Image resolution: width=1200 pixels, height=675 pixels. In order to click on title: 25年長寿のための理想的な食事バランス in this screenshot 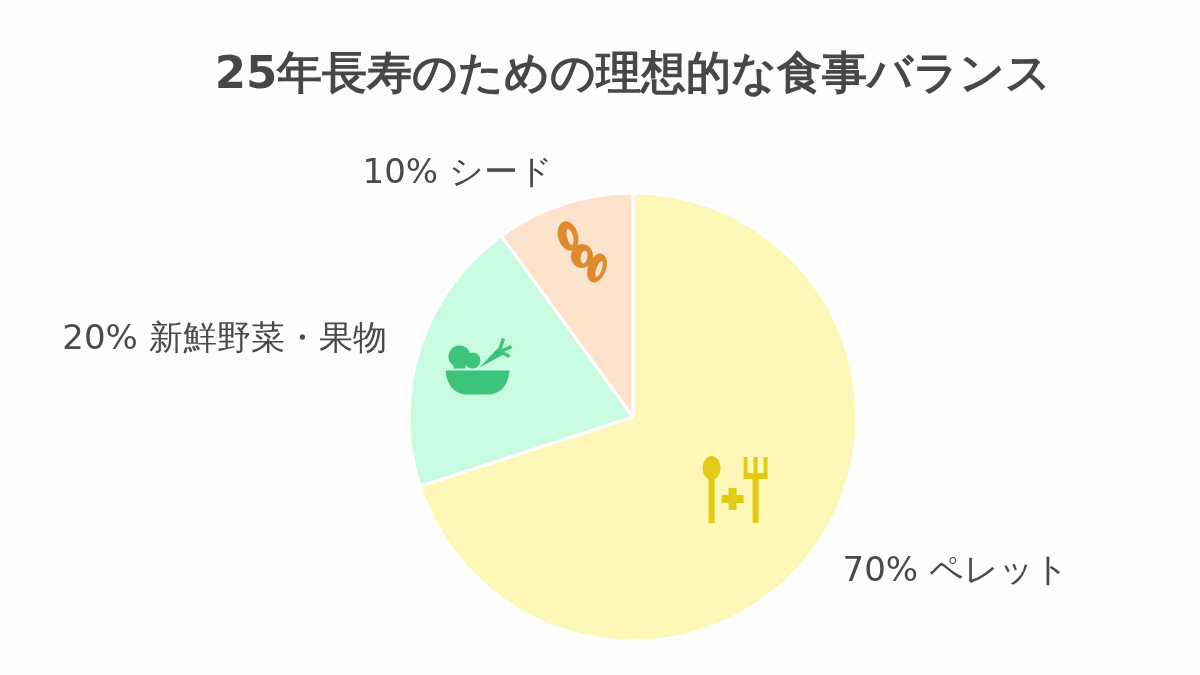, I will do `click(633, 72)`.